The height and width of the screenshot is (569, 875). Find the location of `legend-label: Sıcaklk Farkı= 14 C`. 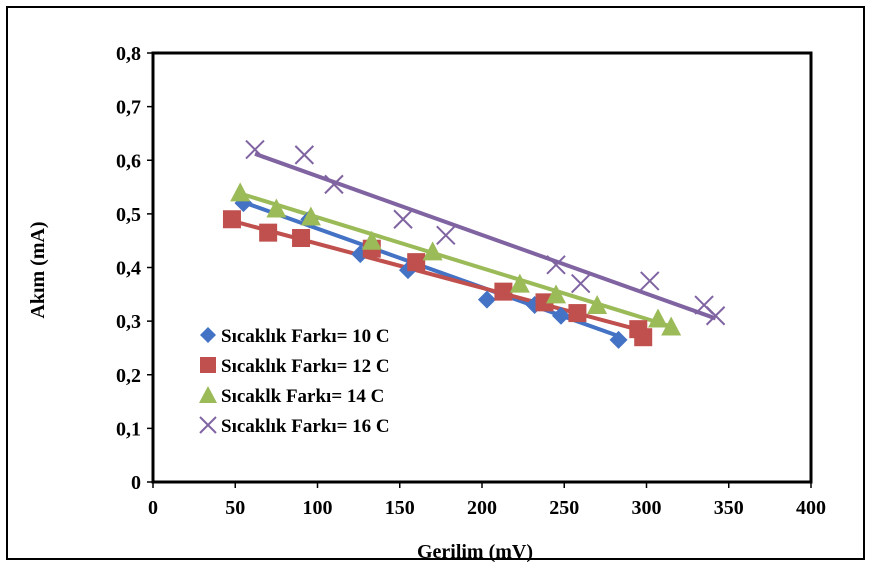

legend-label: Sıcaklk Farkı= 14 C is located at coordinates (302, 396).